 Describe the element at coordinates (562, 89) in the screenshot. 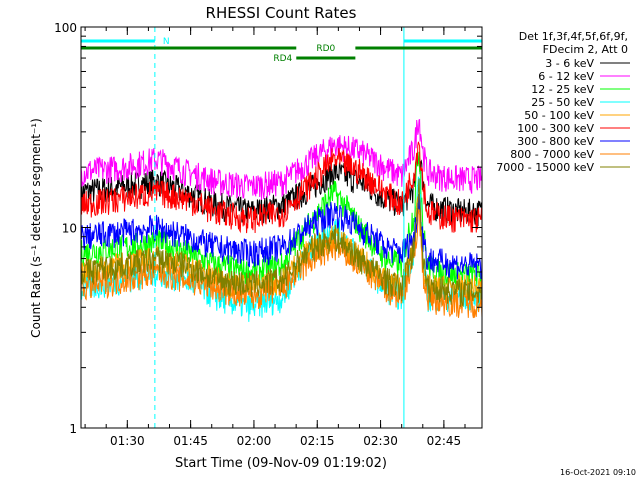

I see `legend-entry-label: 12 - 25 keV` at that location.